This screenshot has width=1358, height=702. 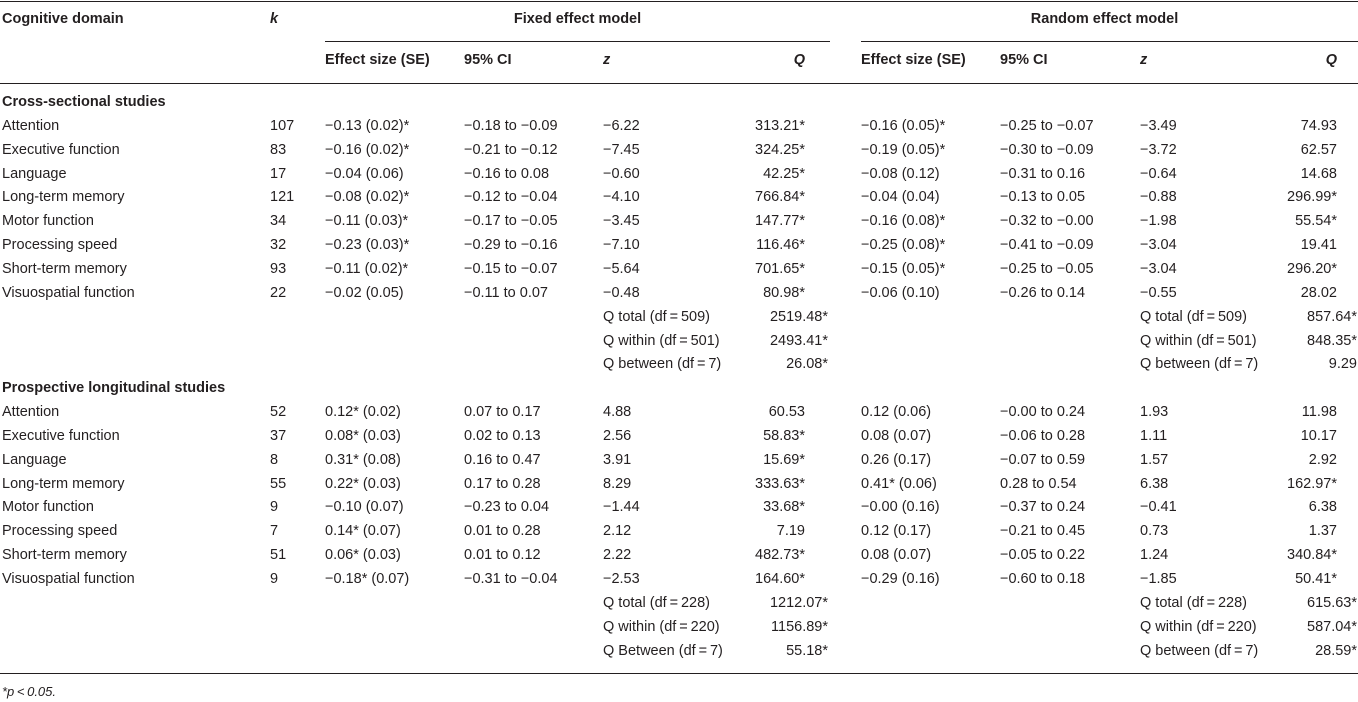 What do you see at coordinates (364, 507) in the screenshot?
I see `fixed-effect-size: −0.10 (0.07)` at bounding box center [364, 507].